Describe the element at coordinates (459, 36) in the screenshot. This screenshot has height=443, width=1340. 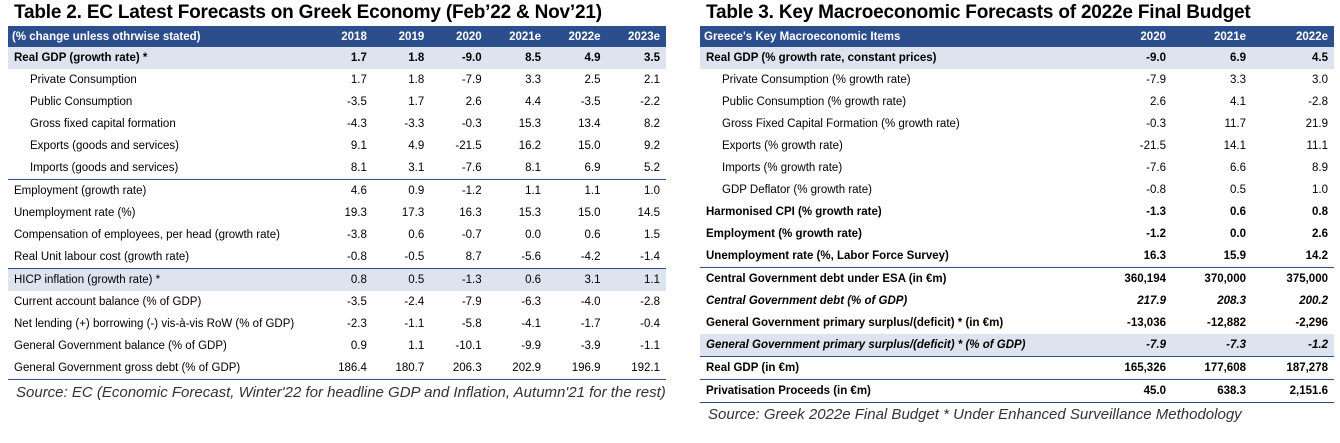
I see `table2-header-year: 2020` at that location.